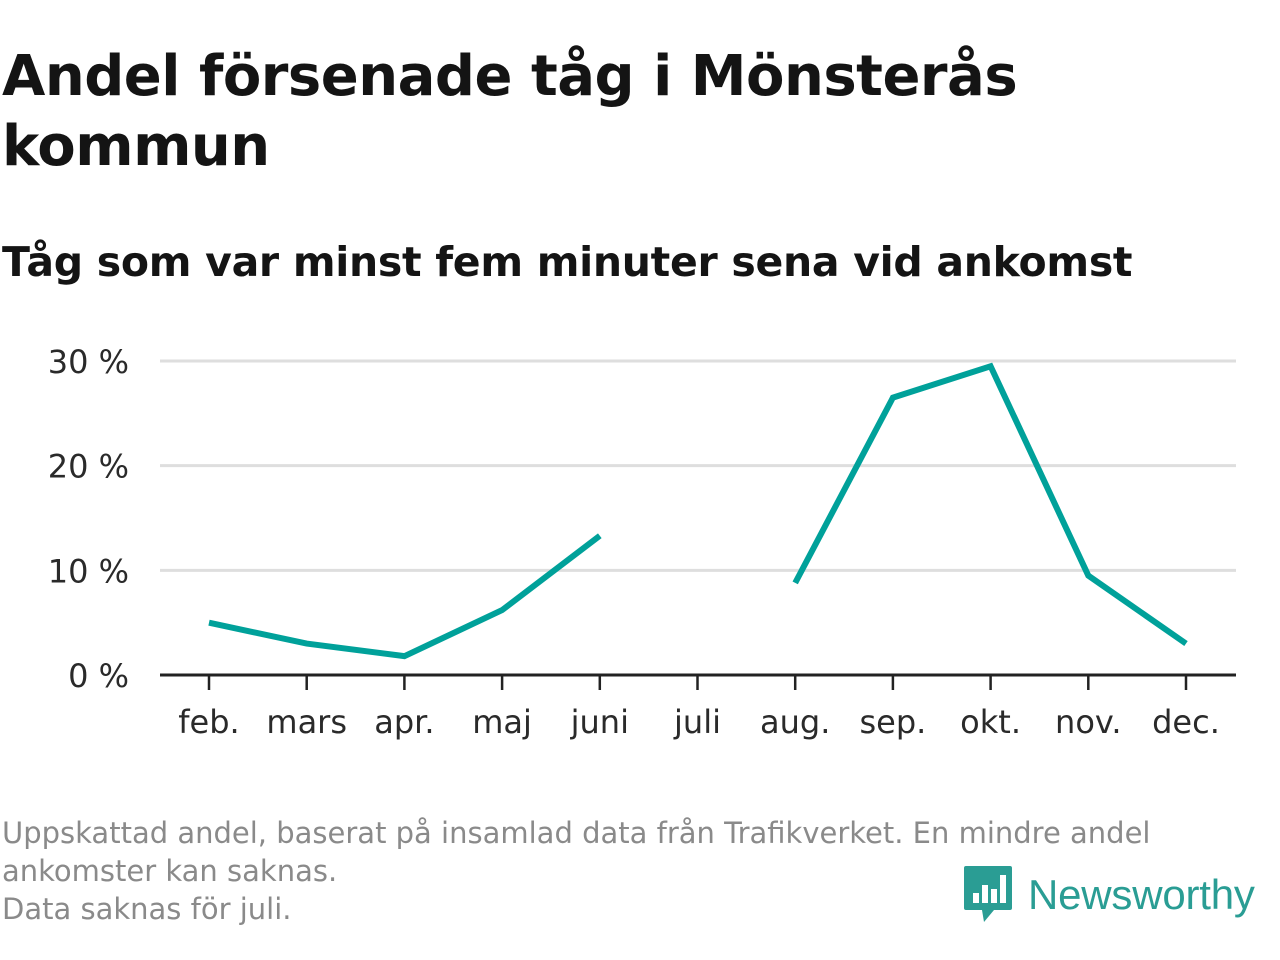  I want to click on brand-logo: Newsworthy, so click(1108, 895).